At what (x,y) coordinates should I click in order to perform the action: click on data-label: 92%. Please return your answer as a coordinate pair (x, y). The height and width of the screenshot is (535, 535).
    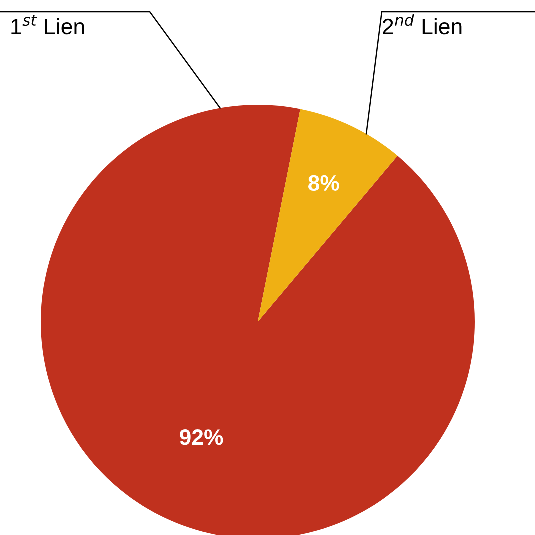
    Looking at the image, I should click on (202, 438).